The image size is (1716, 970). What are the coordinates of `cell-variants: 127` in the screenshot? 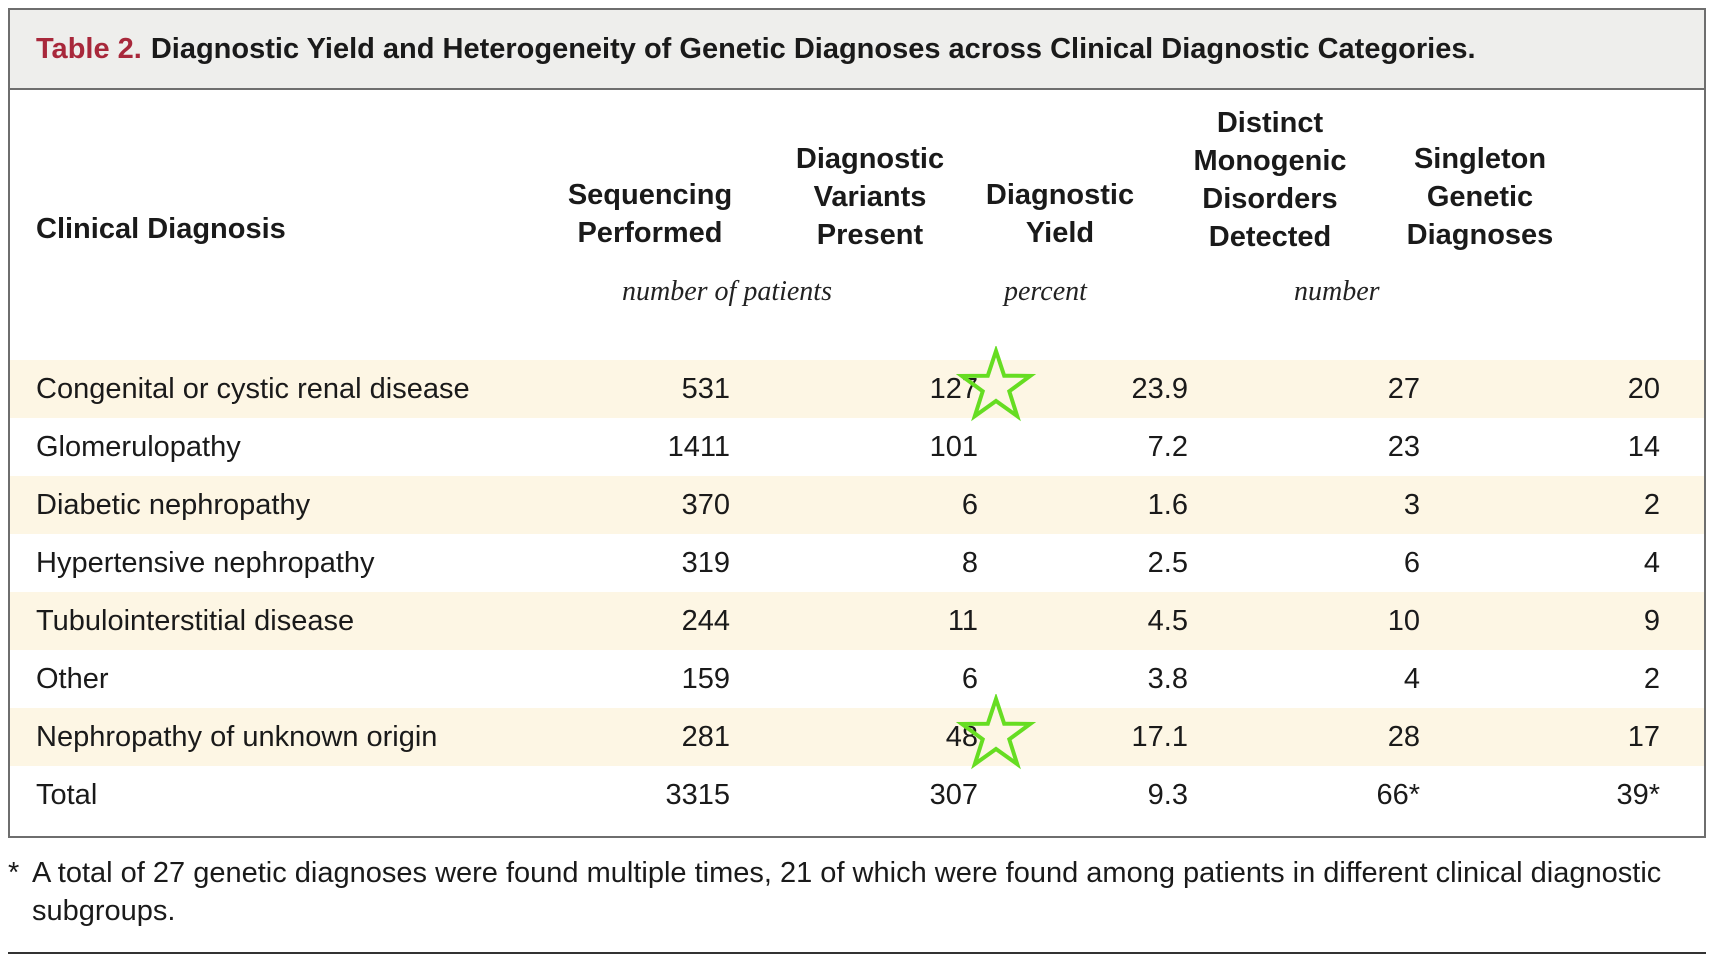 It's located at (953, 389).